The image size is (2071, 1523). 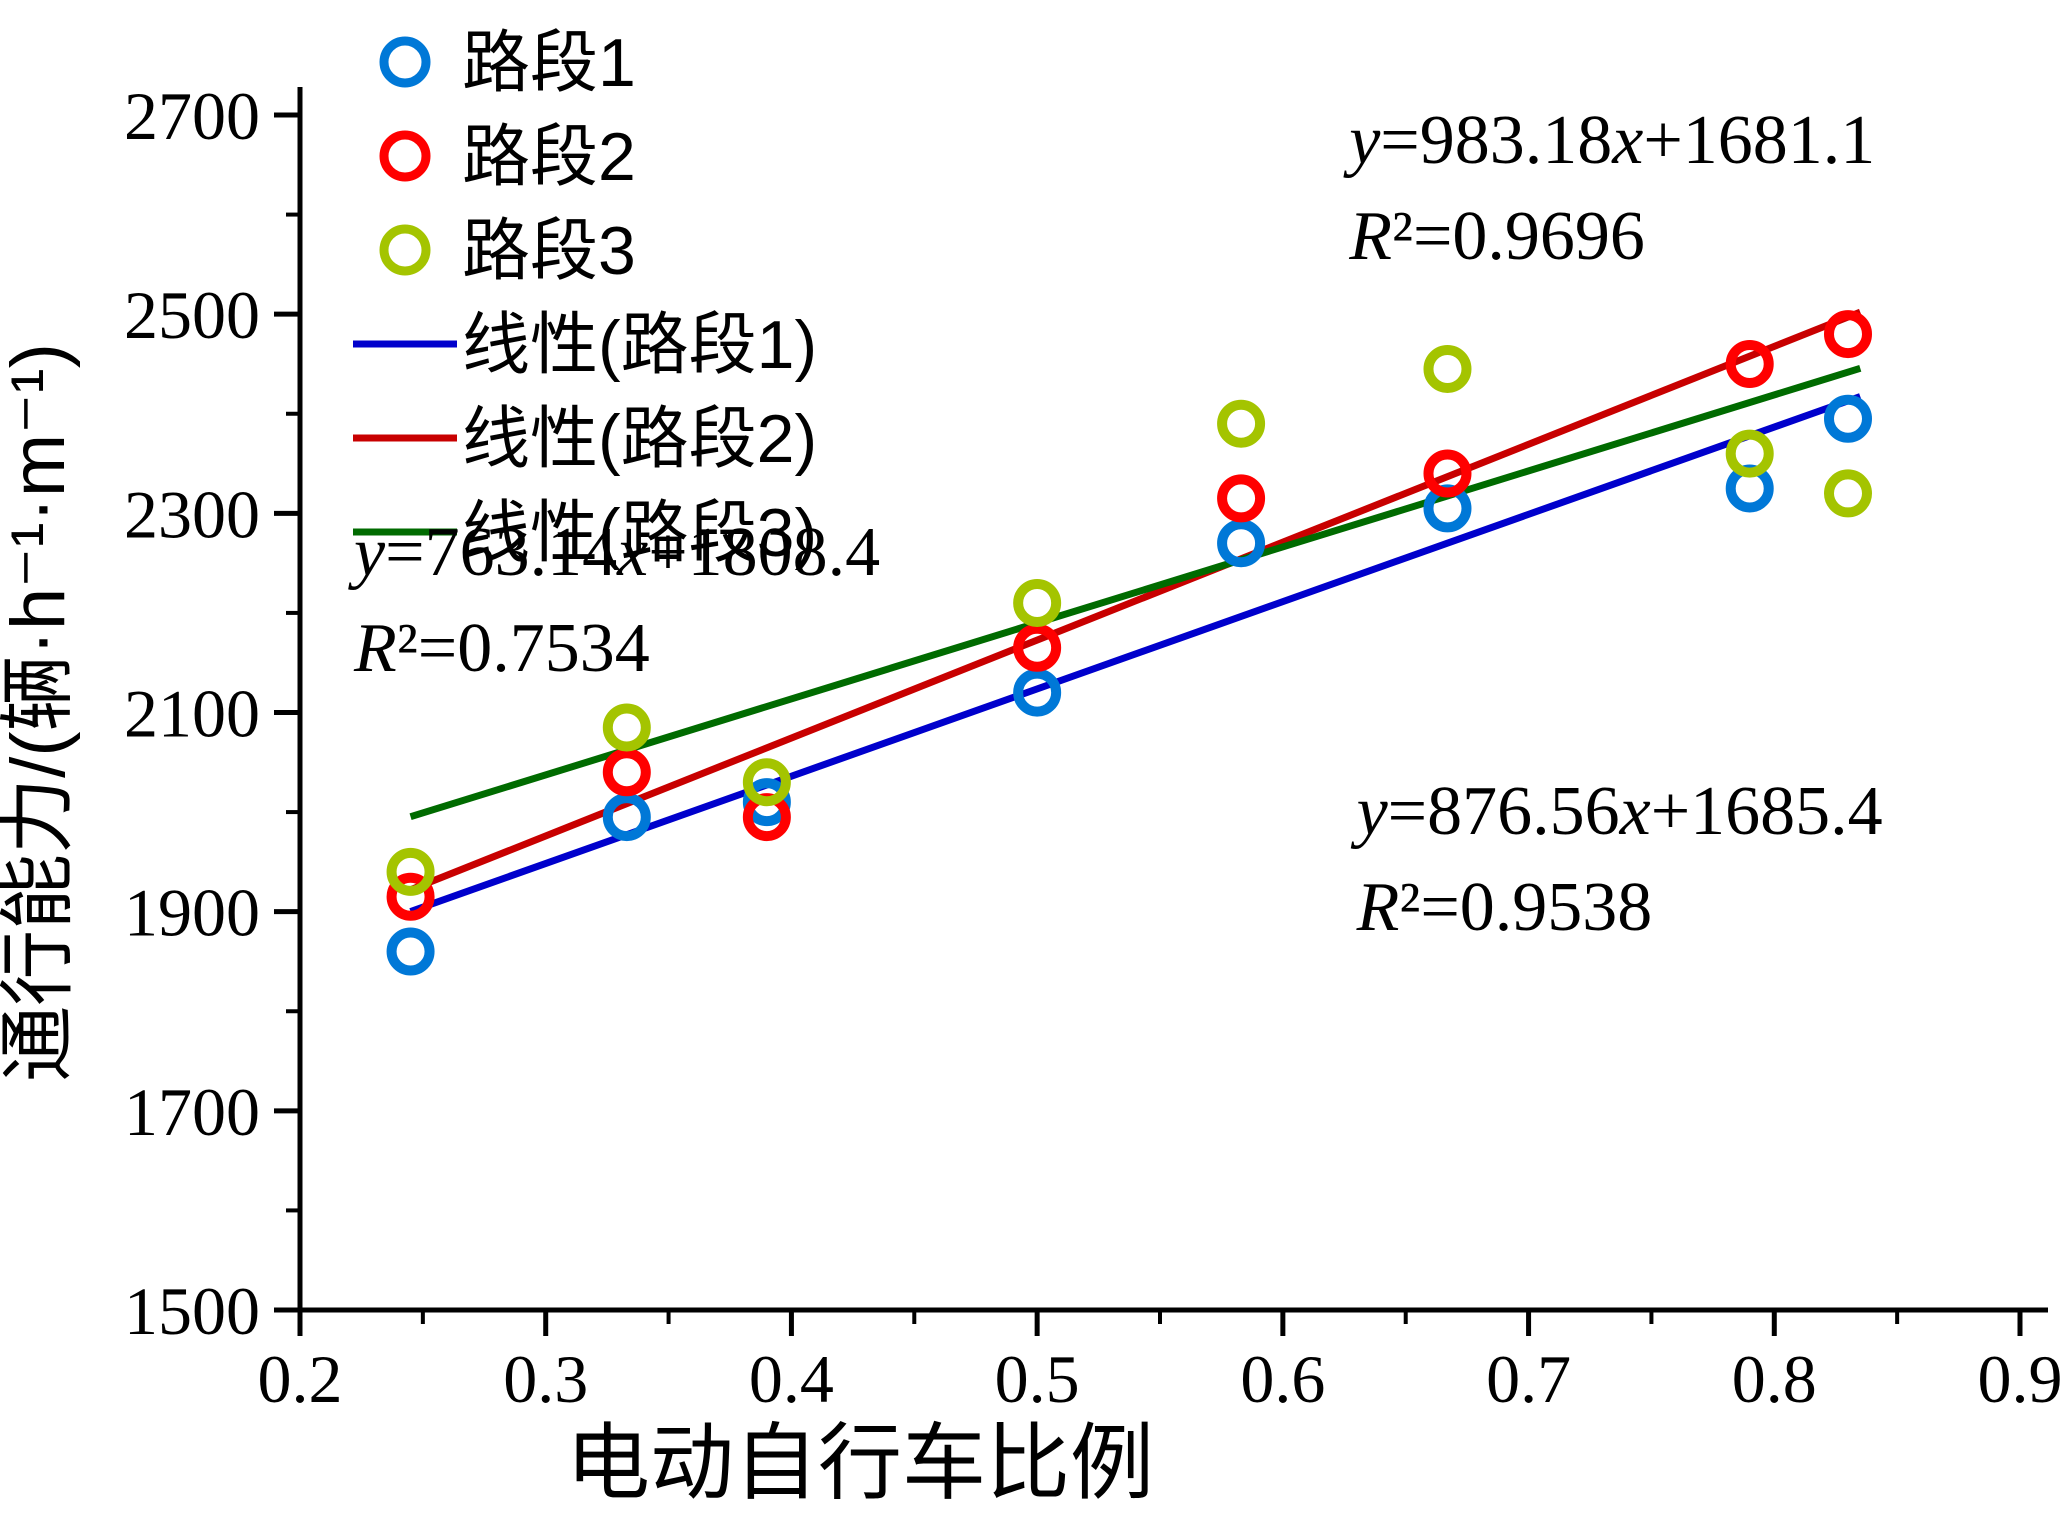 I want to click on x-tick-label: 0.2, so click(x=300, y=1379).